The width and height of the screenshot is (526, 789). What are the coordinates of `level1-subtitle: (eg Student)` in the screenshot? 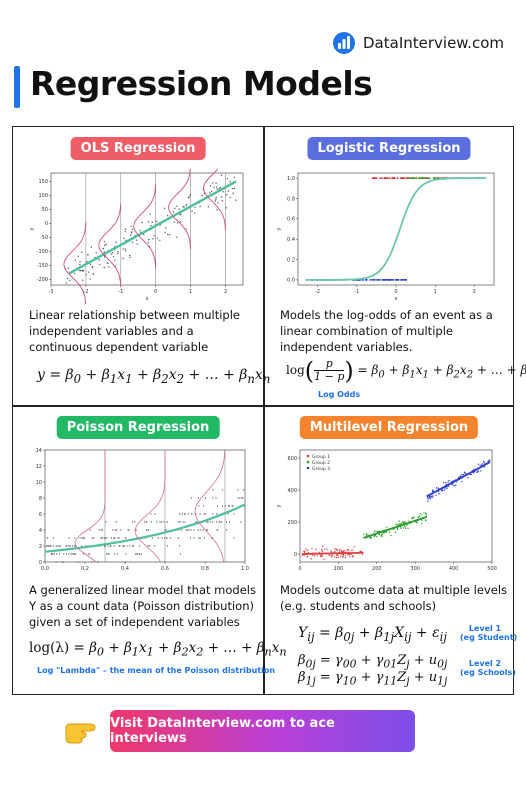 It's located at (489, 637).